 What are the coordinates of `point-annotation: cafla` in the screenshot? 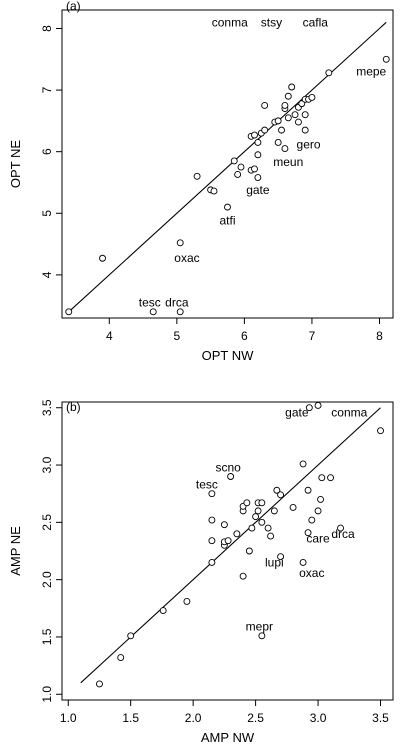 It's located at (316, 22).